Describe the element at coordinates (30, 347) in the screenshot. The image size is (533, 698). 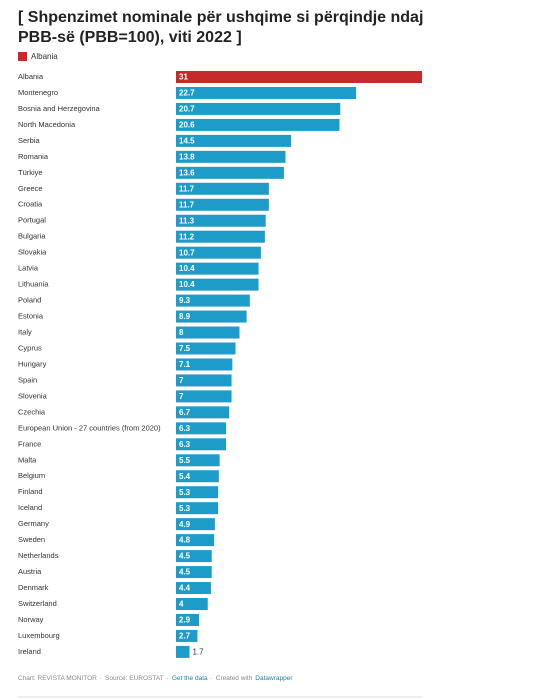
I see `category-label: Cyprus` at that location.